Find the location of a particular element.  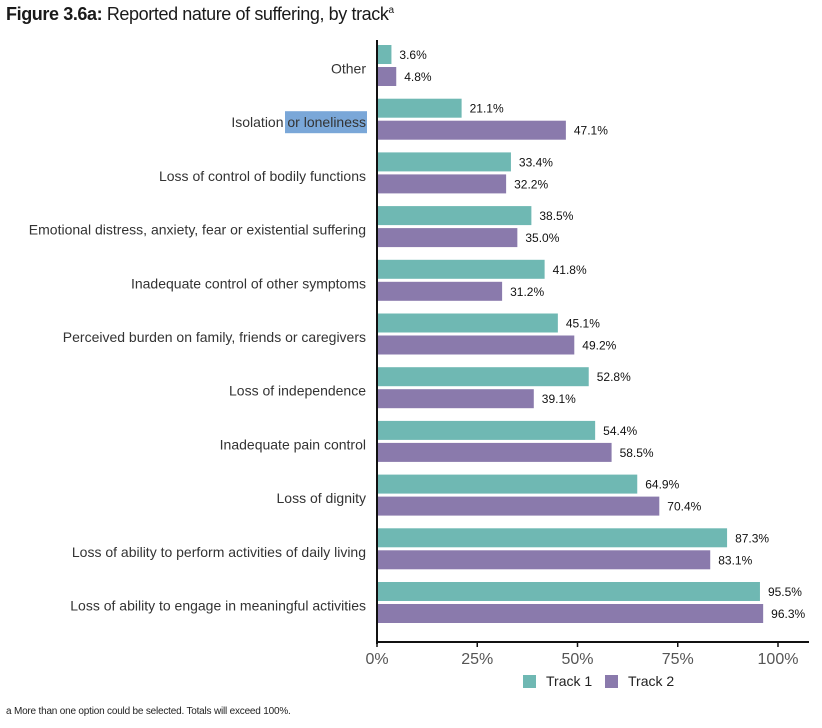

data-label-track1: 52.8% is located at coordinates (614, 377).